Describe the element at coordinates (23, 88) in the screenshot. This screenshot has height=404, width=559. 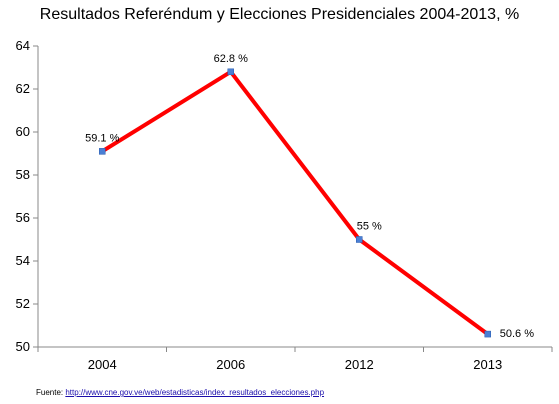
I see `y-tick-label: 62` at that location.